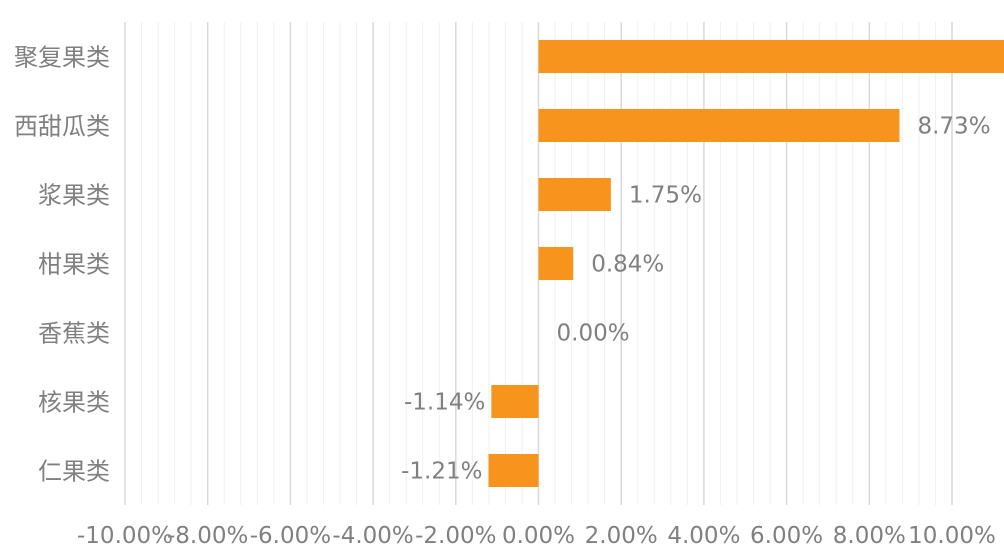 Image resolution: width=1004 pixels, height=560 pixels. Describe the element at coordinates (74, 334) in the screenshot. I see `category-label: 香蕉类` at that location.